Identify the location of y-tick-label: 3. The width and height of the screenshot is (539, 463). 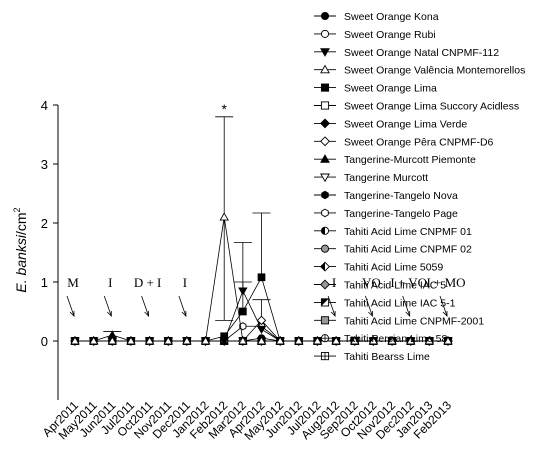
(44, 164).